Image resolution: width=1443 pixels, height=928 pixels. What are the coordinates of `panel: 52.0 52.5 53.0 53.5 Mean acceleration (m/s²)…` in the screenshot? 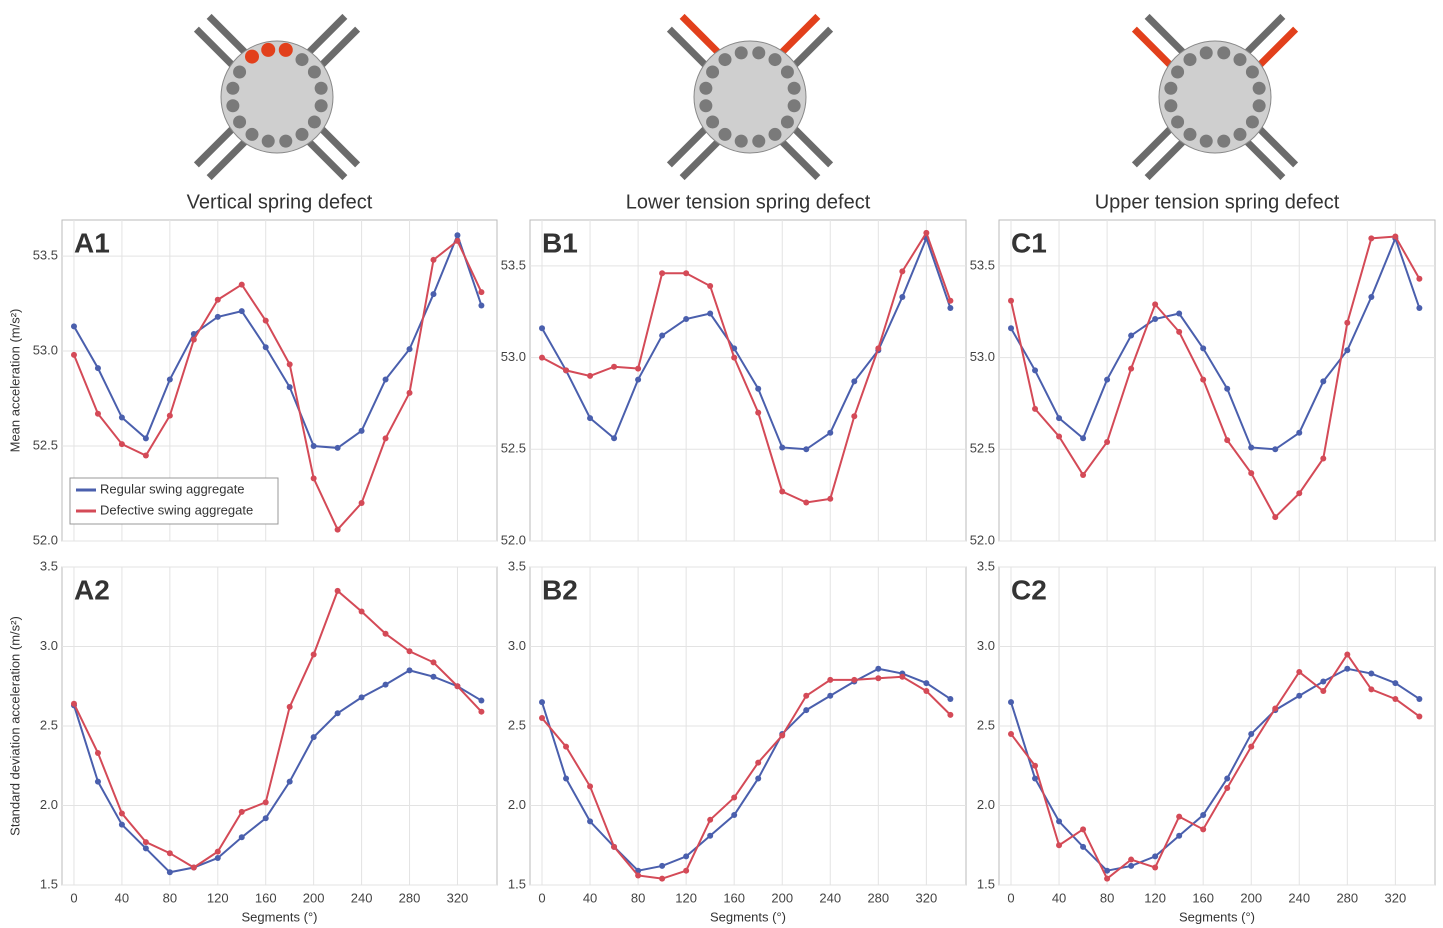 It's located at (252, 369).